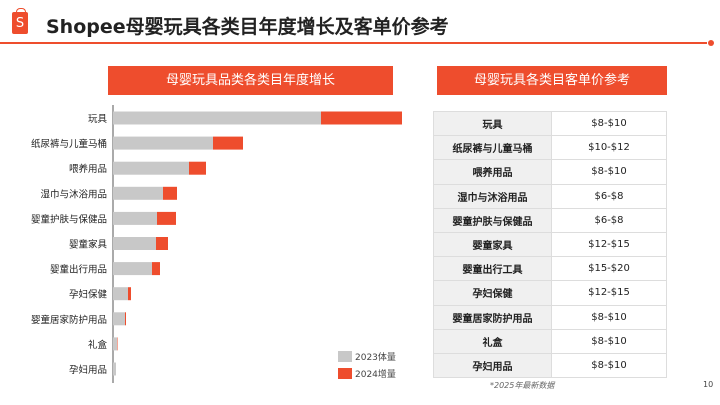 This screenshot has width=720, height=405. Describe the element at coordinates (492, 123) in the screenshot. I see `category-cell: 玩具` at that location.